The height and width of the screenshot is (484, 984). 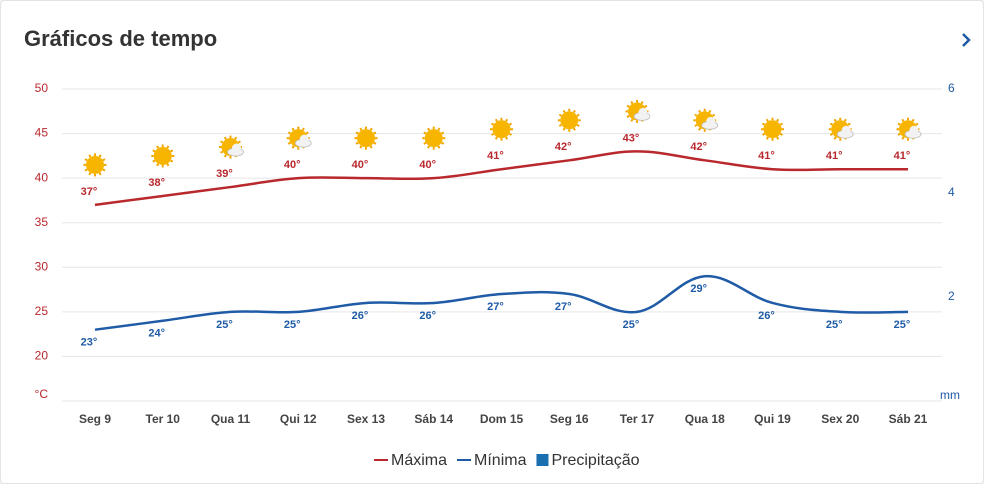 I want to click on x-tick-label: Ter 10, so click(x=163, y=419).